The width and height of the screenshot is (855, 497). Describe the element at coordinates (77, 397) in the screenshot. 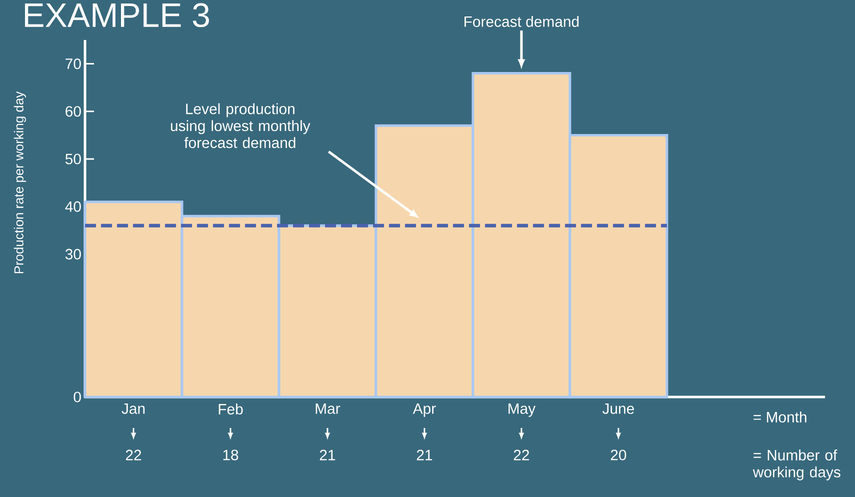

I see `y-tick-label: 0` at that location.